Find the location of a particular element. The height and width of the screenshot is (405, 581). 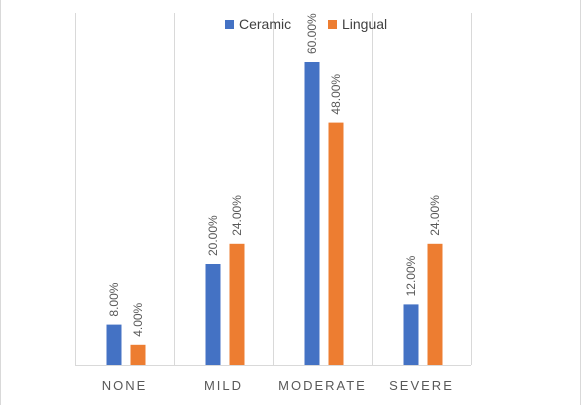

bar-lingual-mild is located at coordinates (237, 304).